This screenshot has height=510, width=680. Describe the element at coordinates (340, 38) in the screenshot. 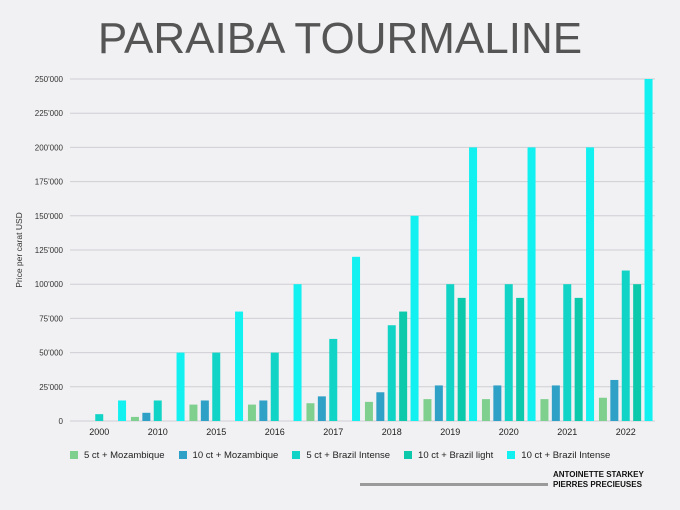

I see `chart-title: PARAIBA TOURMALINE` at that location.